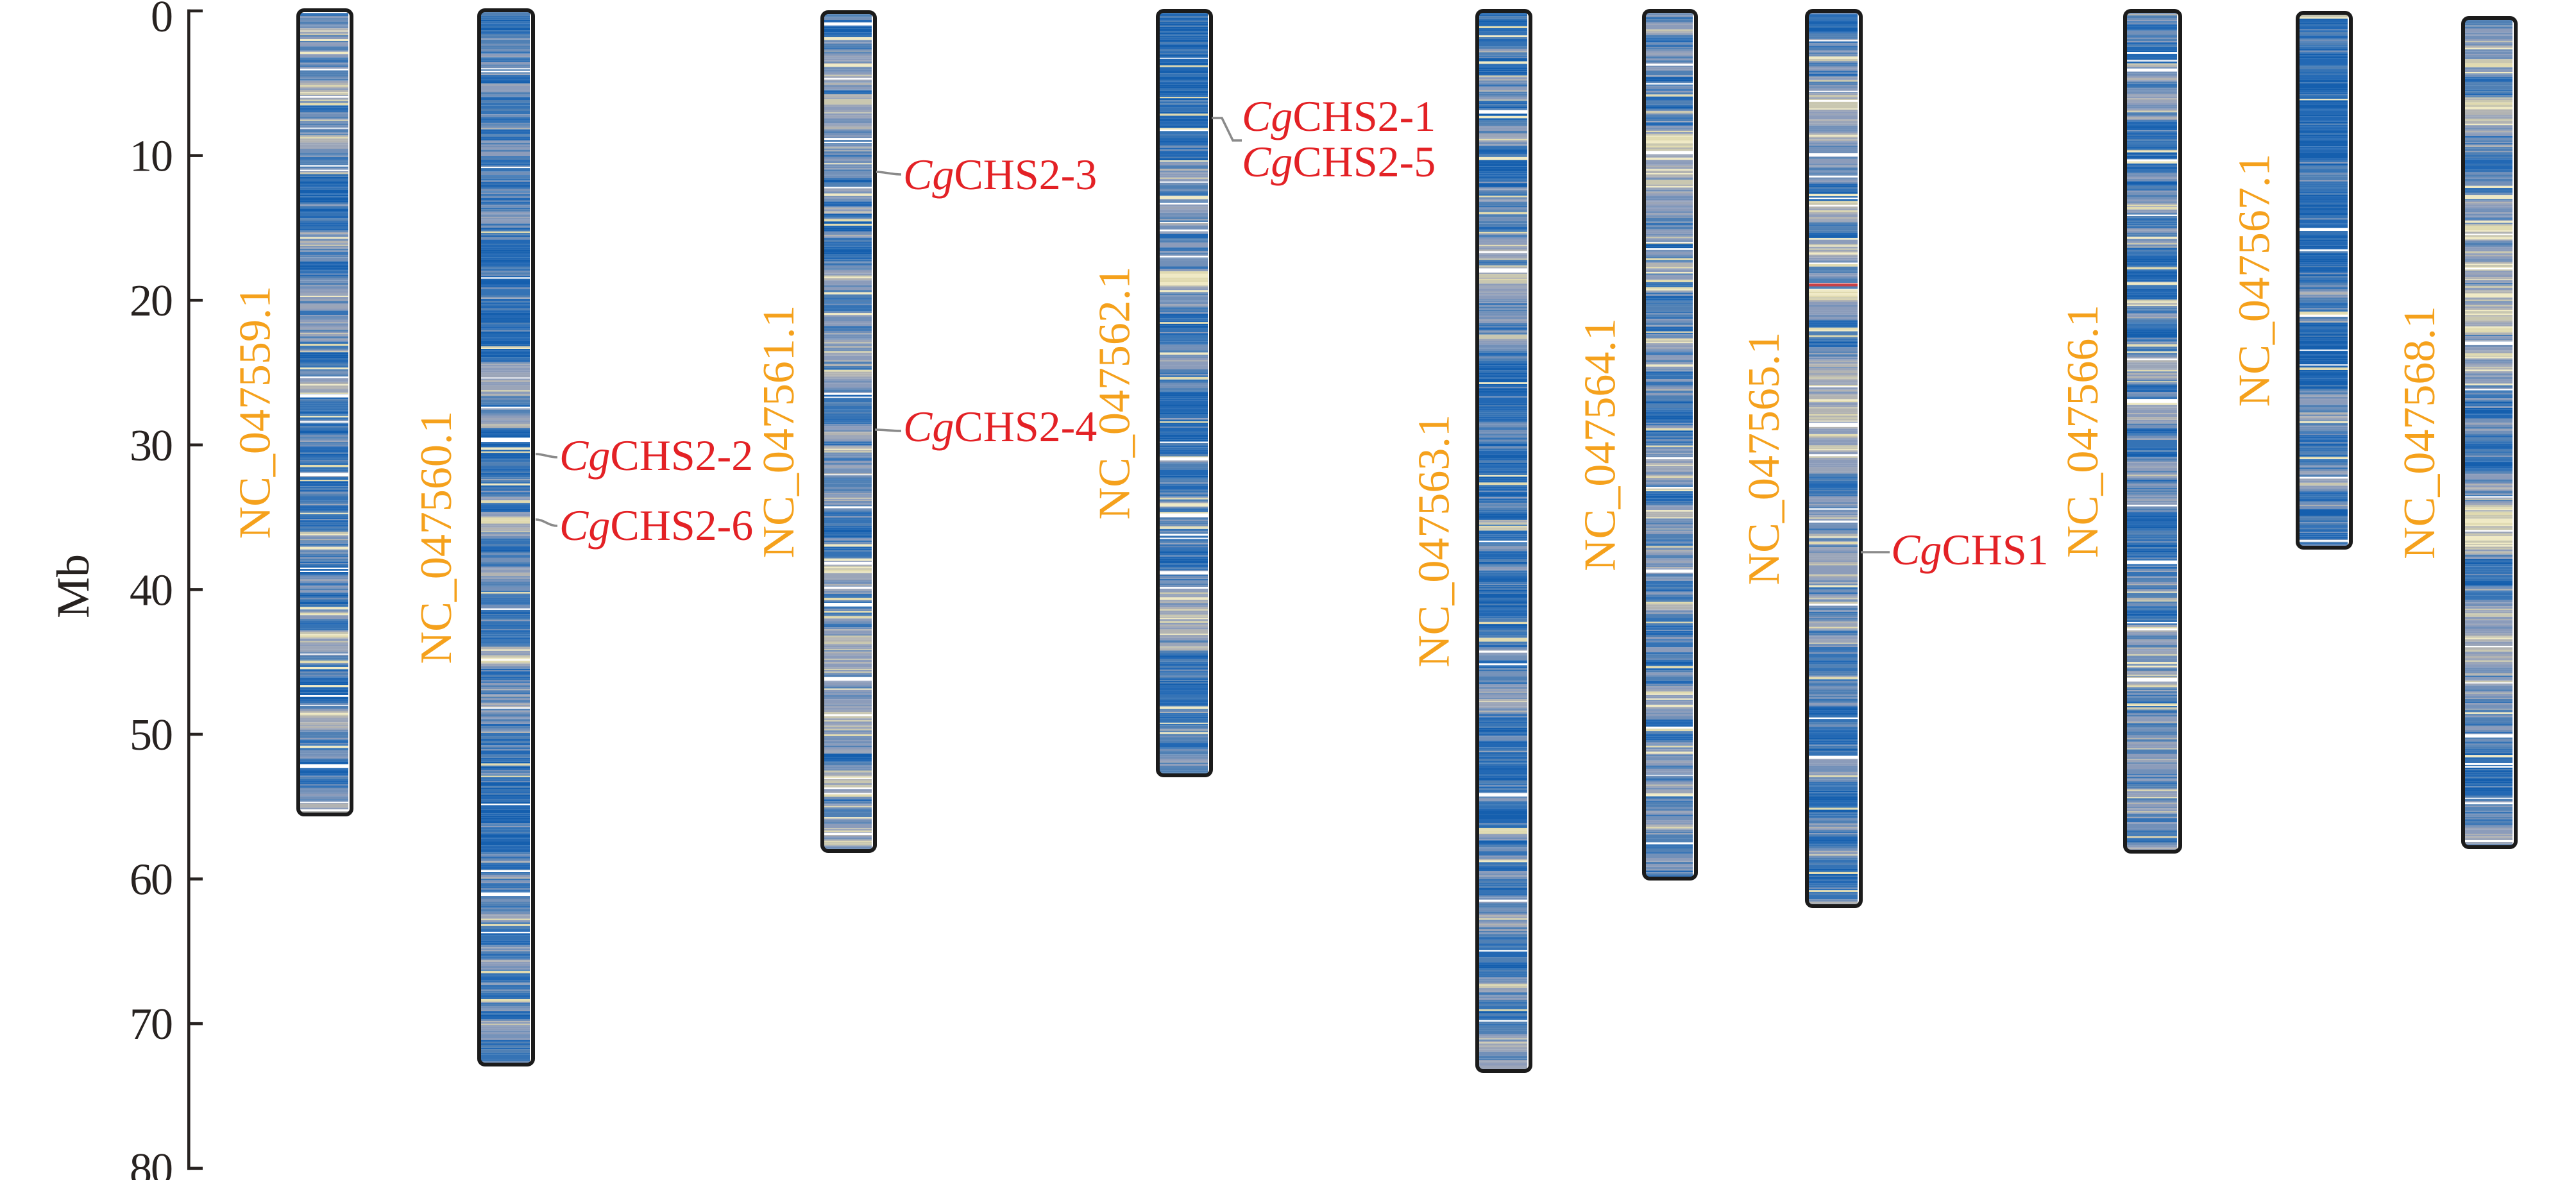 The width and height of the screenshot is (2576, 1180). Describe the element at coordinates (1339, 116) in the screenshot. I see `svg-text: CgCHS2-1` at that location.